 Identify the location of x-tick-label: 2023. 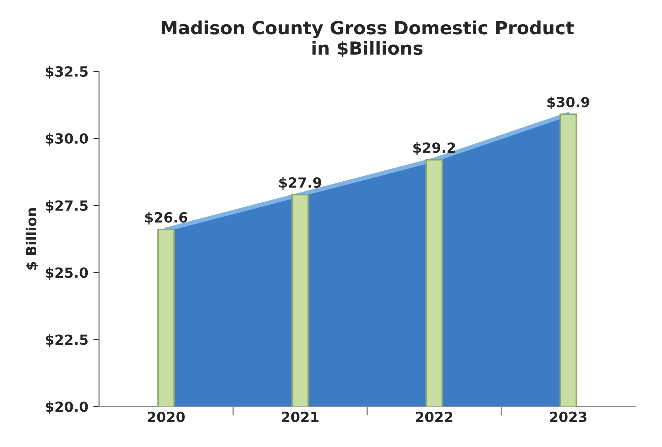
(568, 417).